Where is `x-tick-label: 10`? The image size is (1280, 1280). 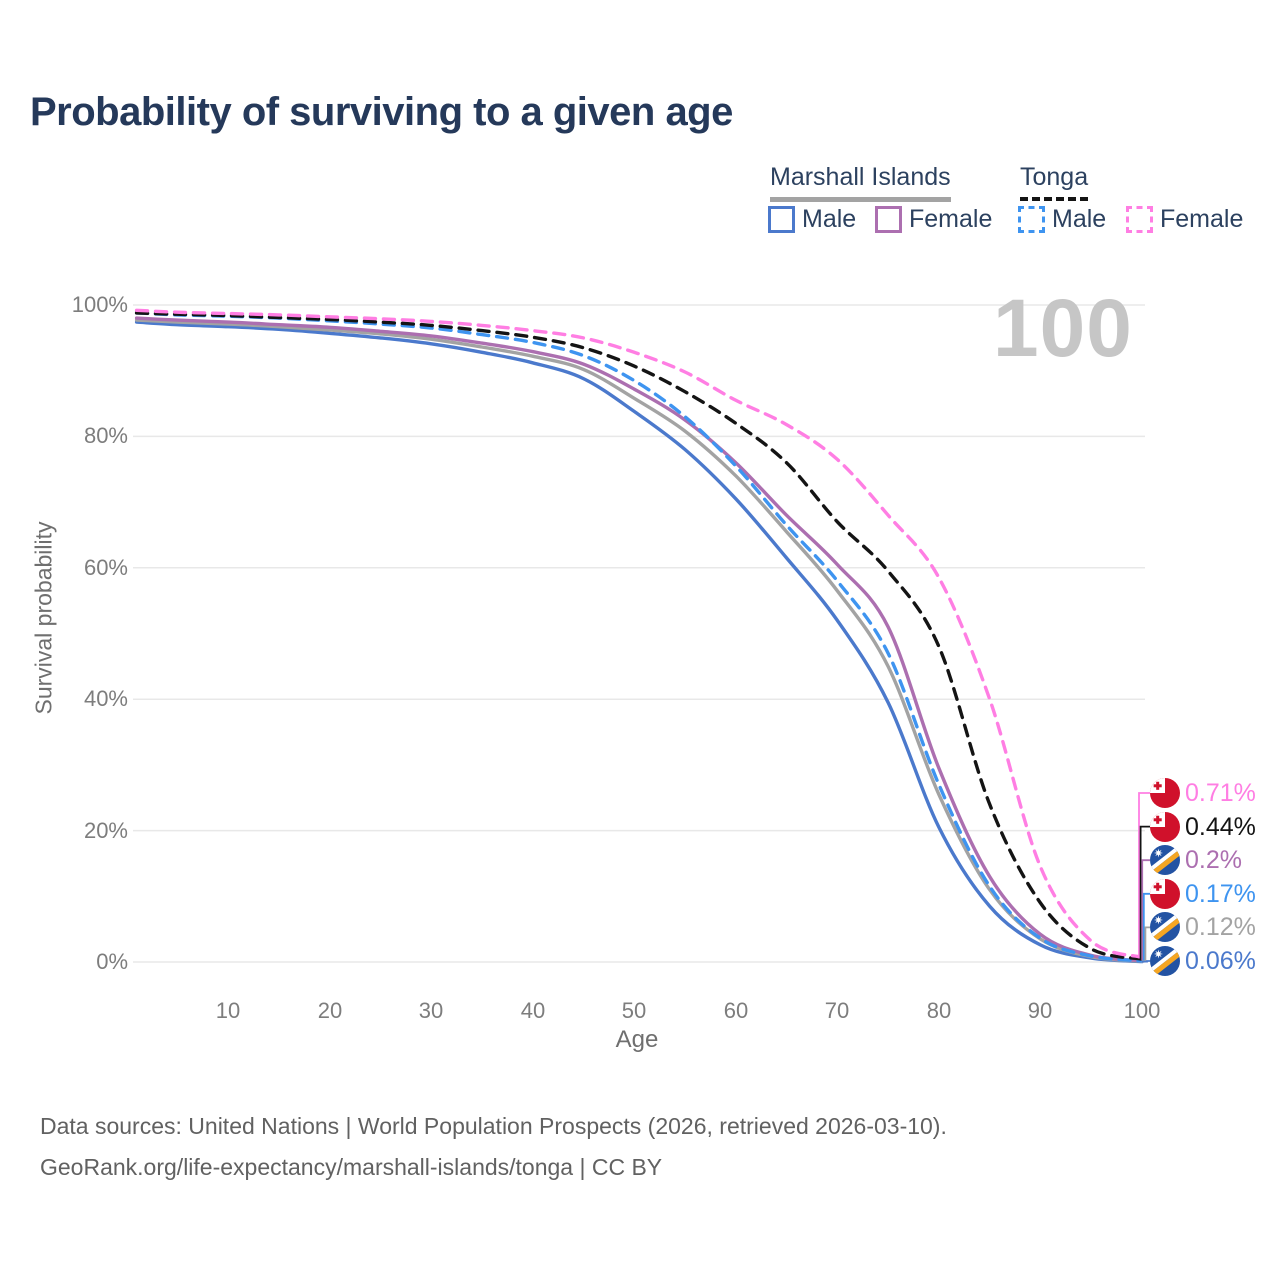
x-tick-label: 10 is located at coordinates (228, 1010).